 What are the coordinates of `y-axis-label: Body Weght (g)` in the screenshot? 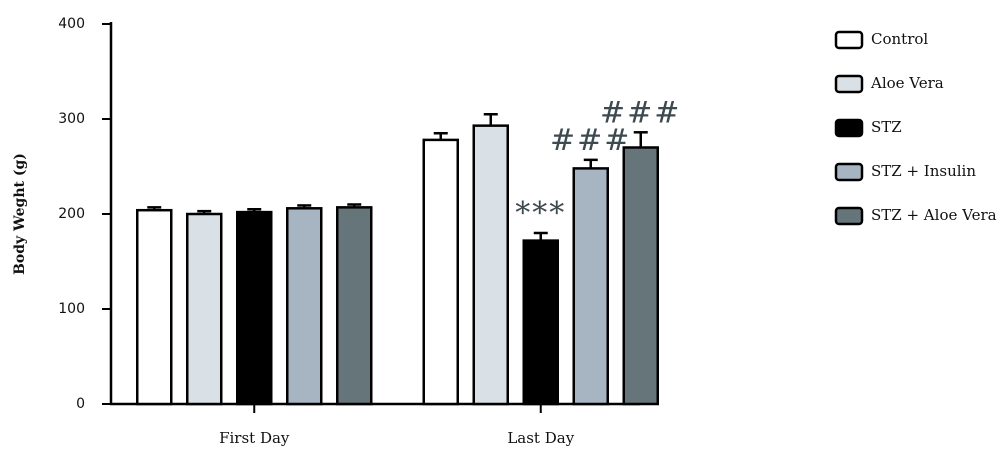 It's located at (20, 214).